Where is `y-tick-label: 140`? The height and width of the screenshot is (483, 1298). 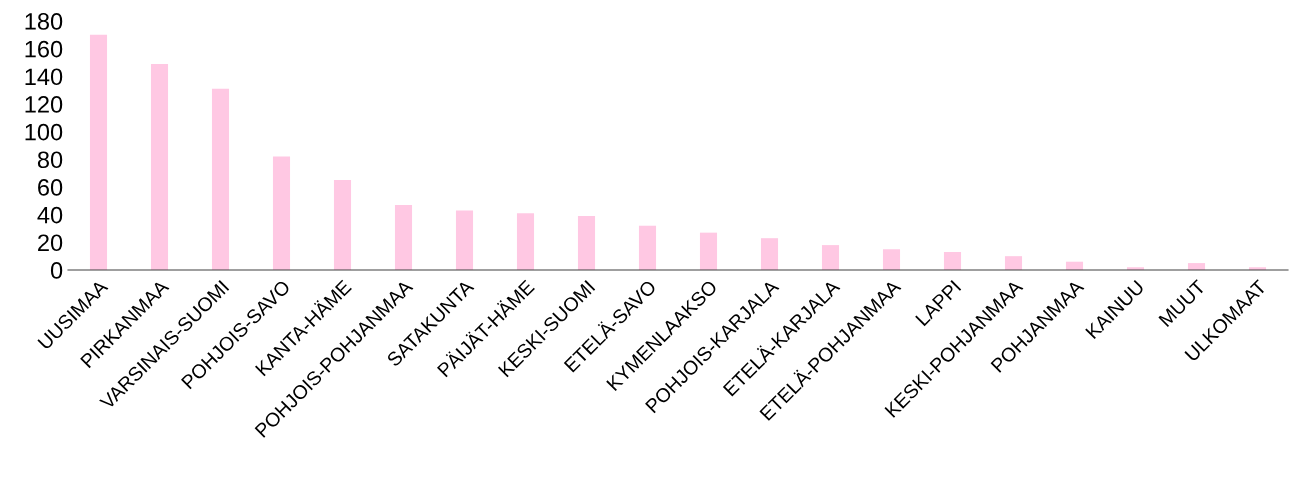
y-tick-label: 140 is located at coordinates (44, 77).